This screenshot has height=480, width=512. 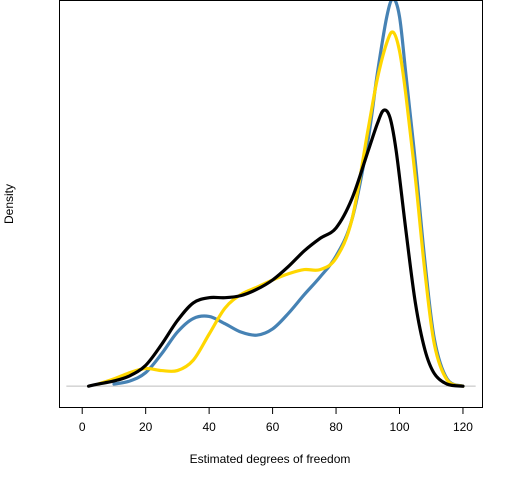 What do you see at coordinates (146, 427) in the screenshot?
I see `x-tick-label-20: 20` at bounding box center [146, 427].